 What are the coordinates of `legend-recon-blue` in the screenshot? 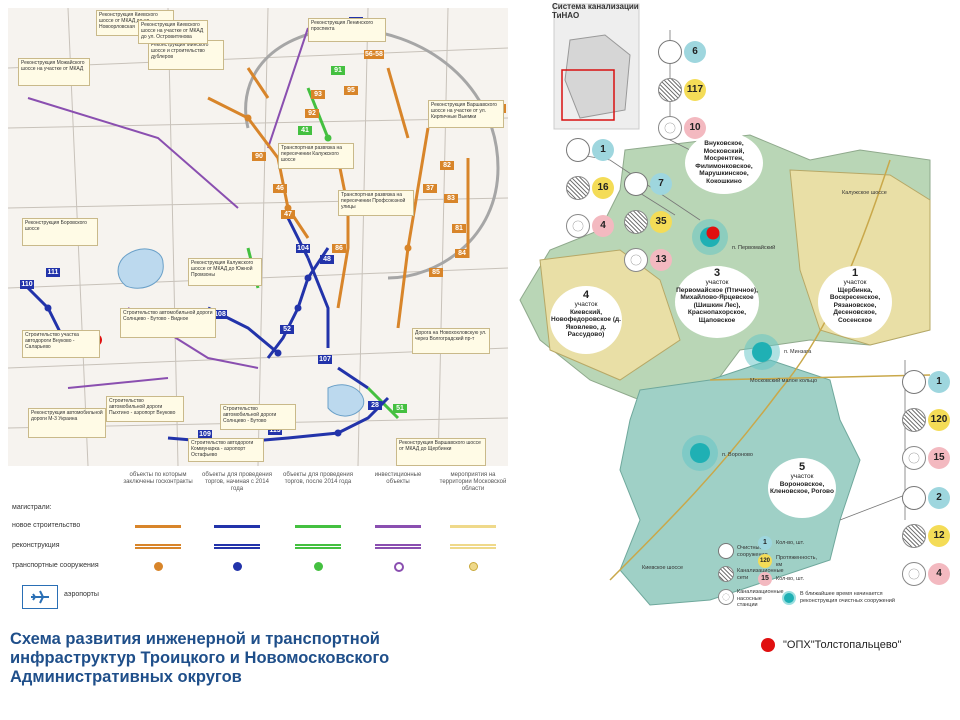 It's located at (237, 546).